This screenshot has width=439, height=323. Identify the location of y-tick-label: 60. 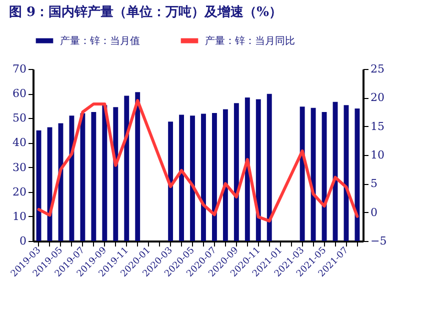
(19, 93).